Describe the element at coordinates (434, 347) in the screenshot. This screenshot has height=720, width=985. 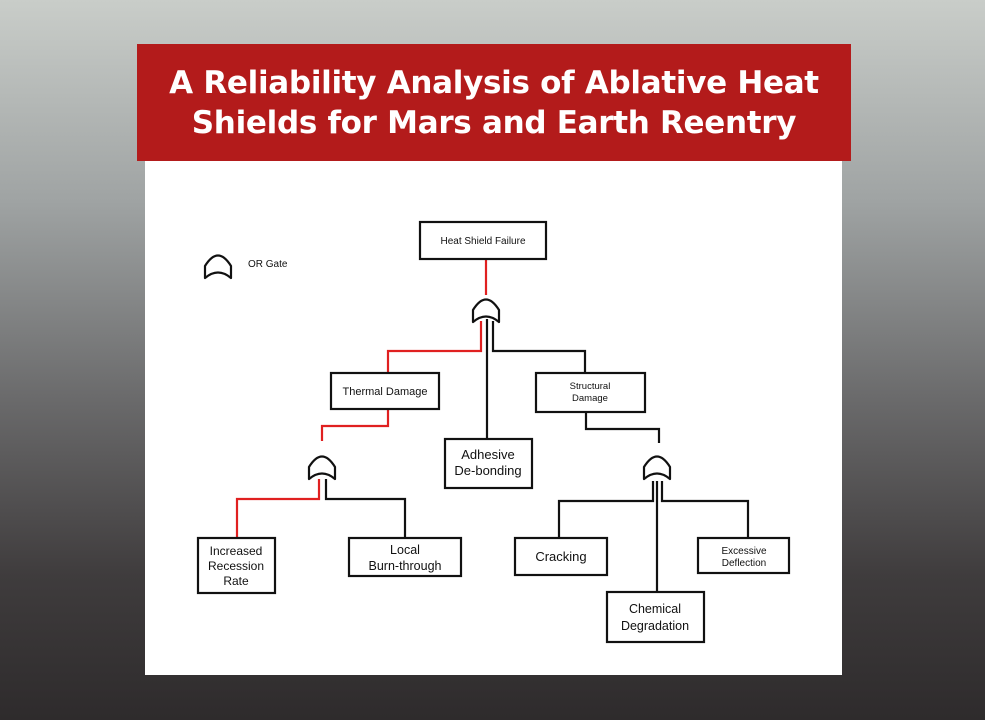
I see `critical-thermal` at that location.